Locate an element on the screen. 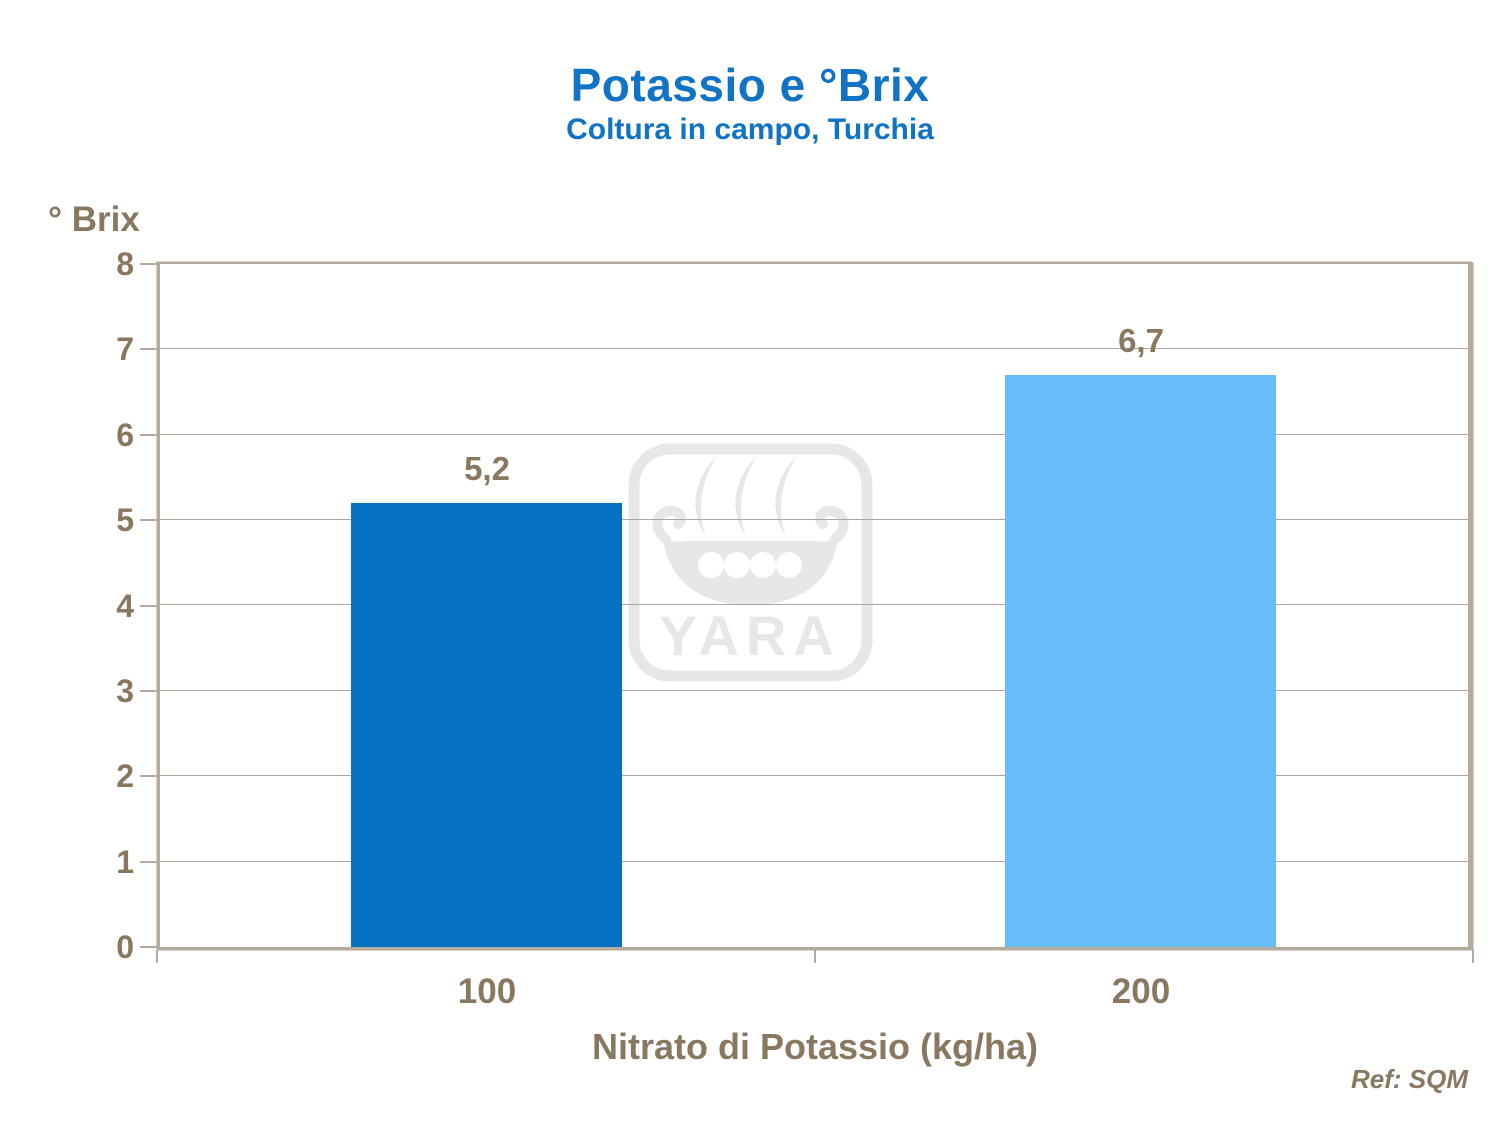  x-category-label: 200 is located at coordinates (1141, 991).